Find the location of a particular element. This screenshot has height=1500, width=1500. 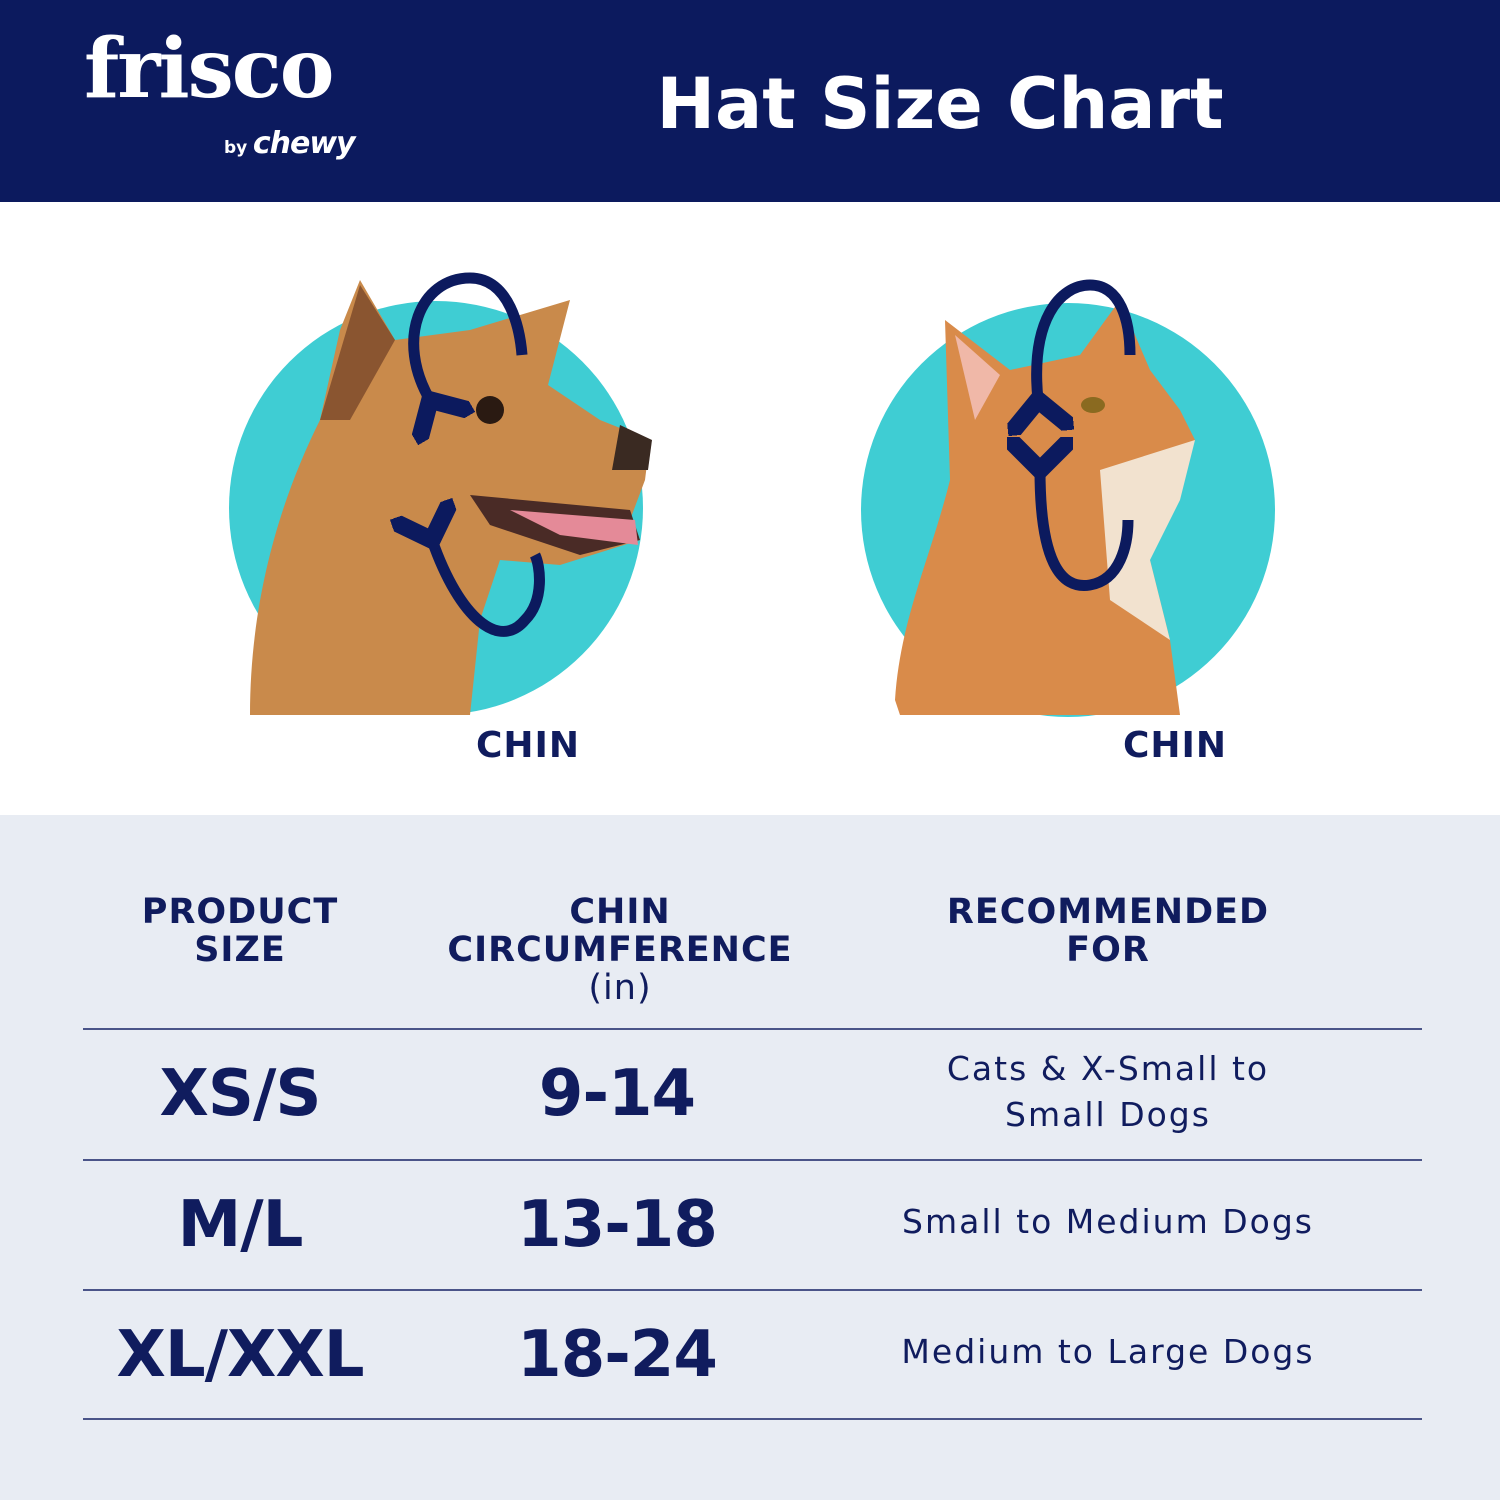

header-line: SIZE is located at coordinates (240, 950).